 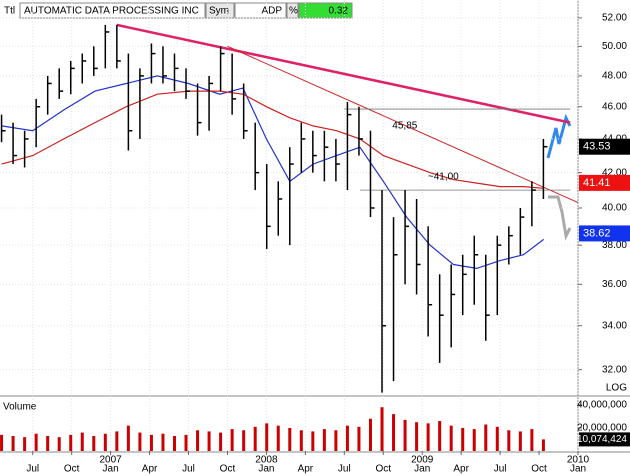 What do you see at coordinates (578, 460) in the screenshot?
I see `year-label: 2010` at bounding box center [578, 460].